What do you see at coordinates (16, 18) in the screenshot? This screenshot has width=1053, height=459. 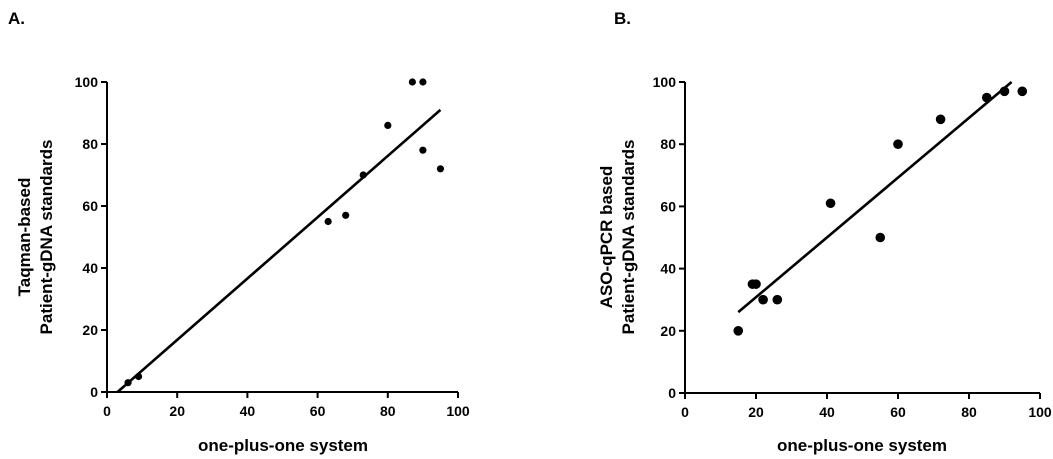 I see `panel-label: A.` at bounding box center [16, 18].